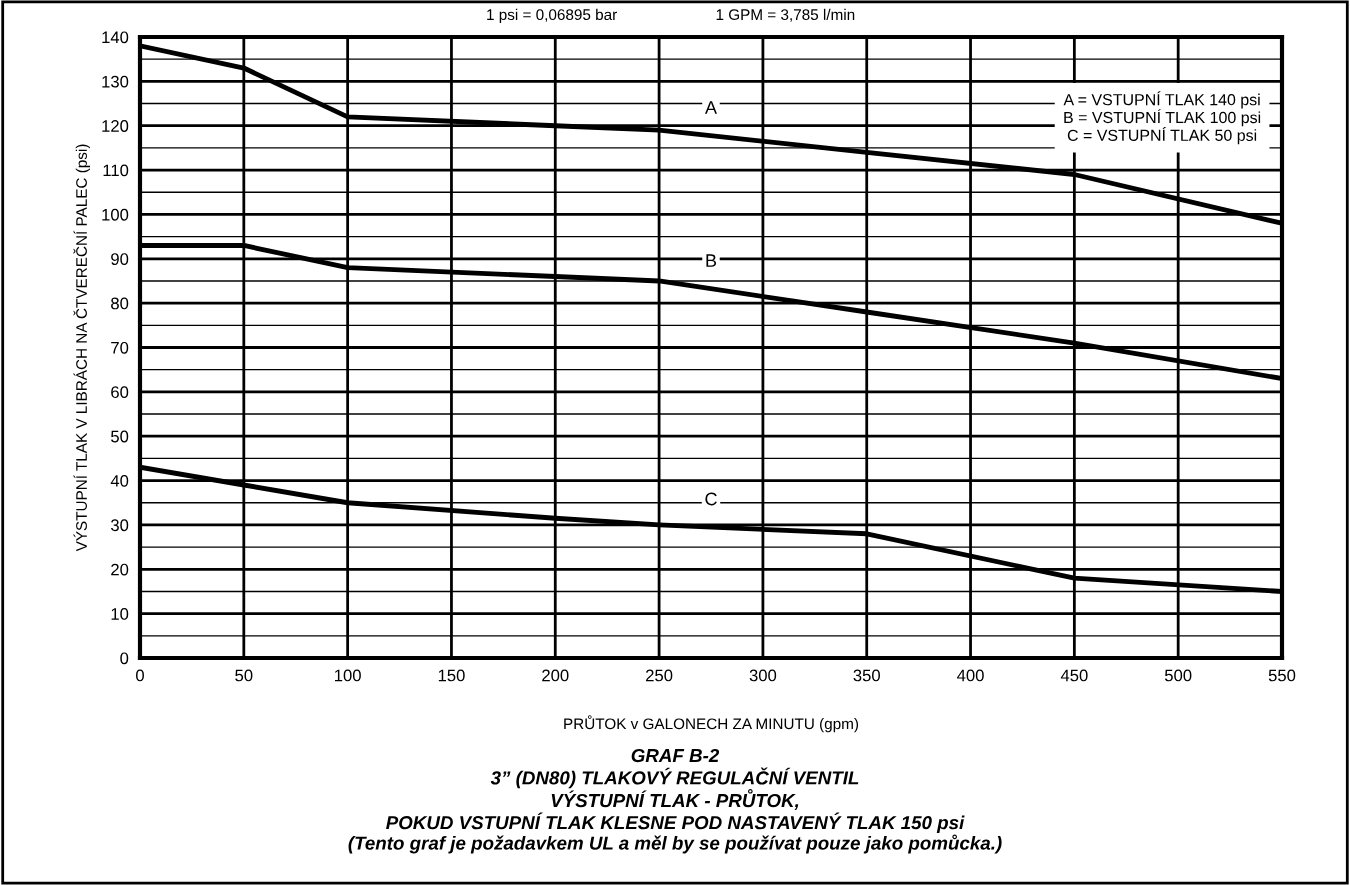 The height and width of the screenshot is (885, 1350). Describe the element at coordinates (451, 675) in the screenshot. I see `x-tick-label: 150` at that location.